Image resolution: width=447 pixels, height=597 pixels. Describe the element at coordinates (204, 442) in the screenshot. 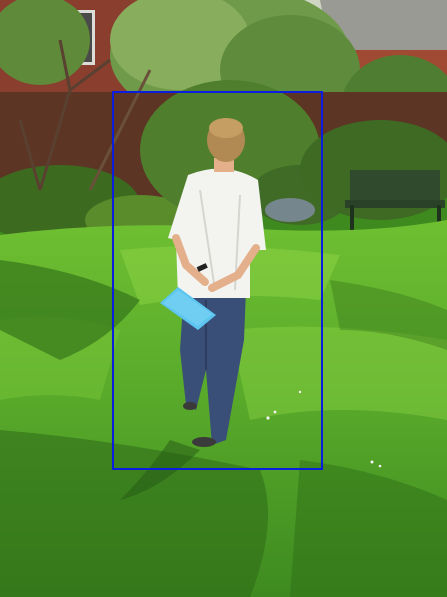

I see `shoe` at that location.